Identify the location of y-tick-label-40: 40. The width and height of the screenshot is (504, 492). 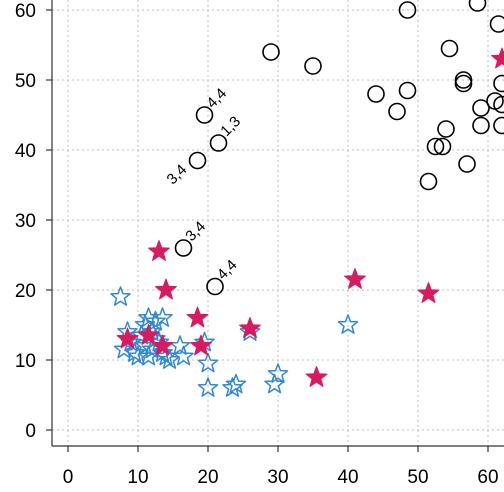
(25, 151).